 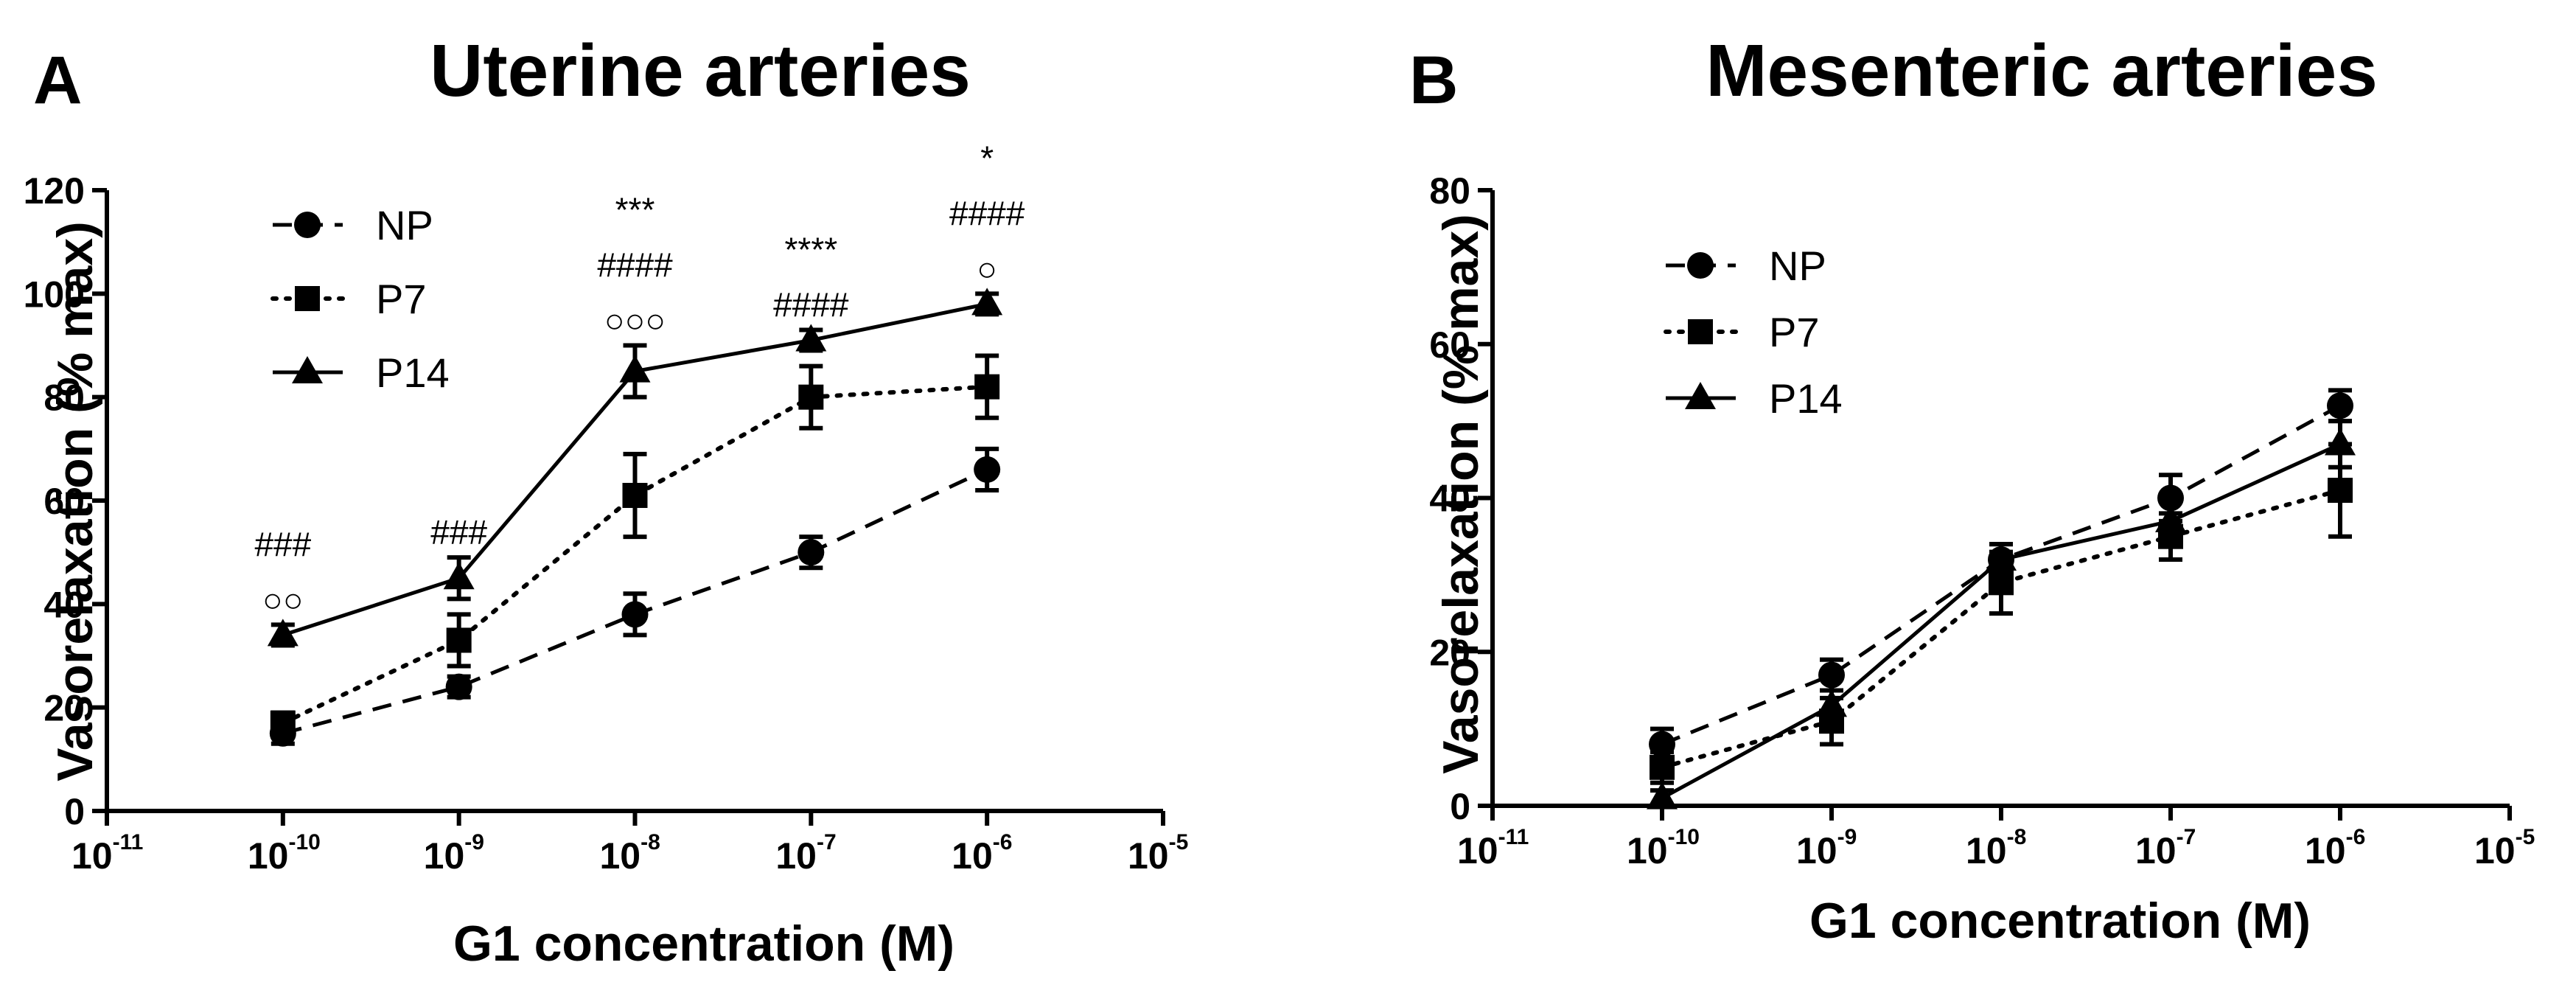 What do you see at coordinates (635, 210) in the screenshot?
I see `significance-annotation: ***` at bounding box center [635, 210].